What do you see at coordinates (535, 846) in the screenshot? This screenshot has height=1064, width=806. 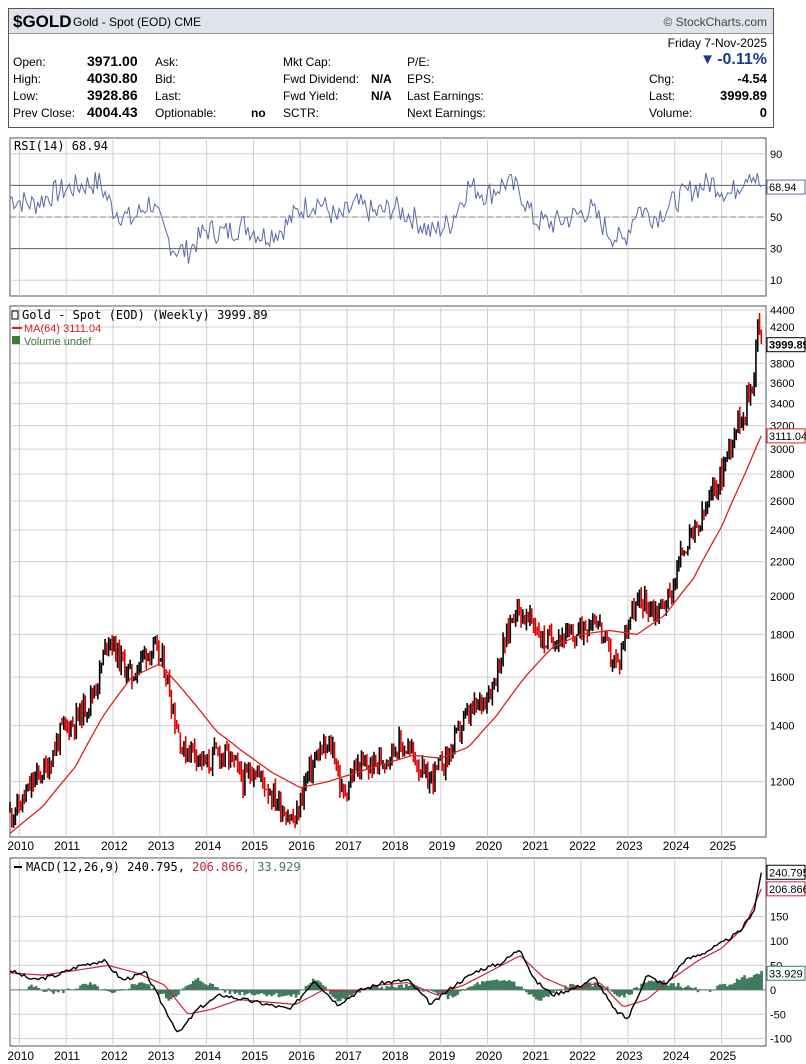 I see `price-xtick-label: 2021` at bounding box center [535, 846].